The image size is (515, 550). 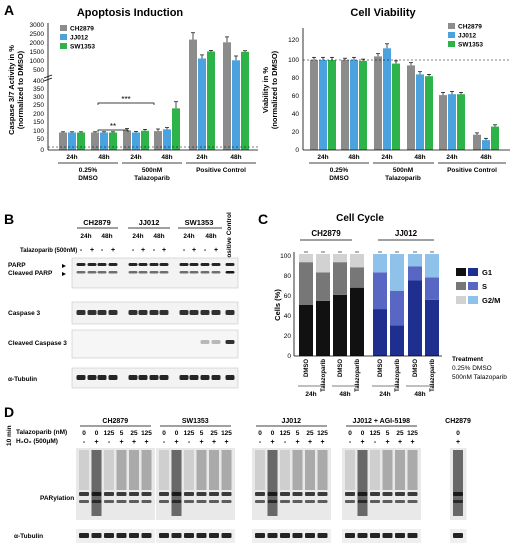 What do you see at coordinates (122, 433) in the screenshot?
I see `dose-value: 5` at bounding box center [122, 433].